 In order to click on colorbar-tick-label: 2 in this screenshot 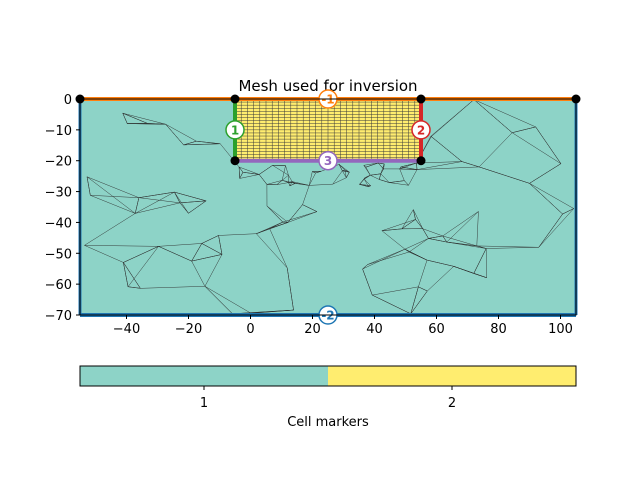, I will do `click(452, 403)`.